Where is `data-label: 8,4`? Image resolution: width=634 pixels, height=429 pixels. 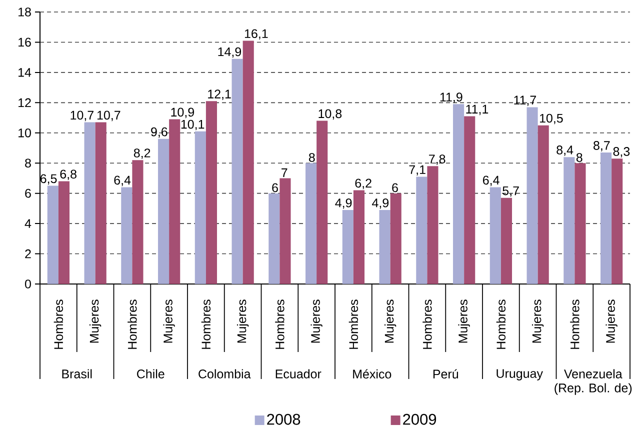 data-label: 8,4 is located at coordinates (565, 151).